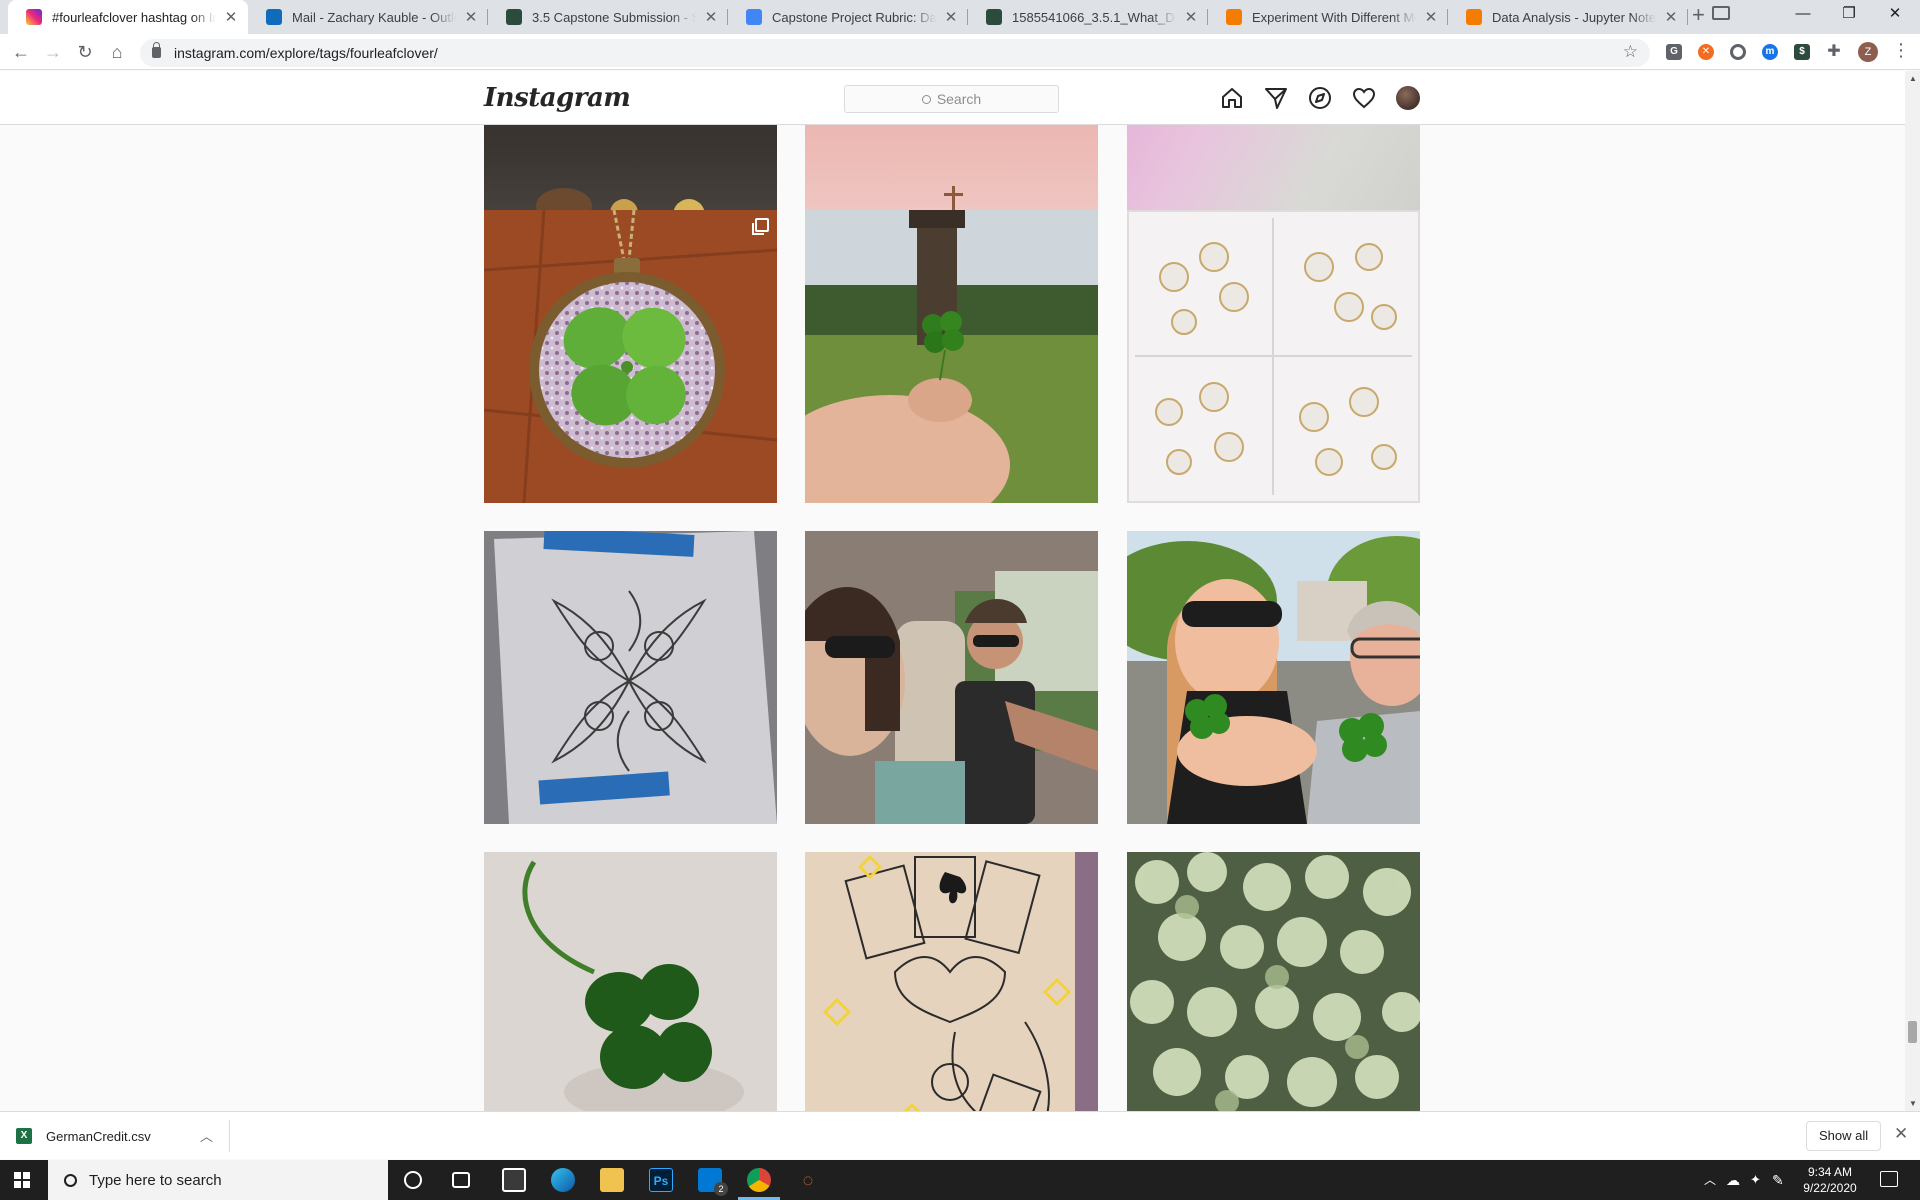 This screenshot has width=1920, height=1200. I want to click on profile-avatar, so click(1408, 98).